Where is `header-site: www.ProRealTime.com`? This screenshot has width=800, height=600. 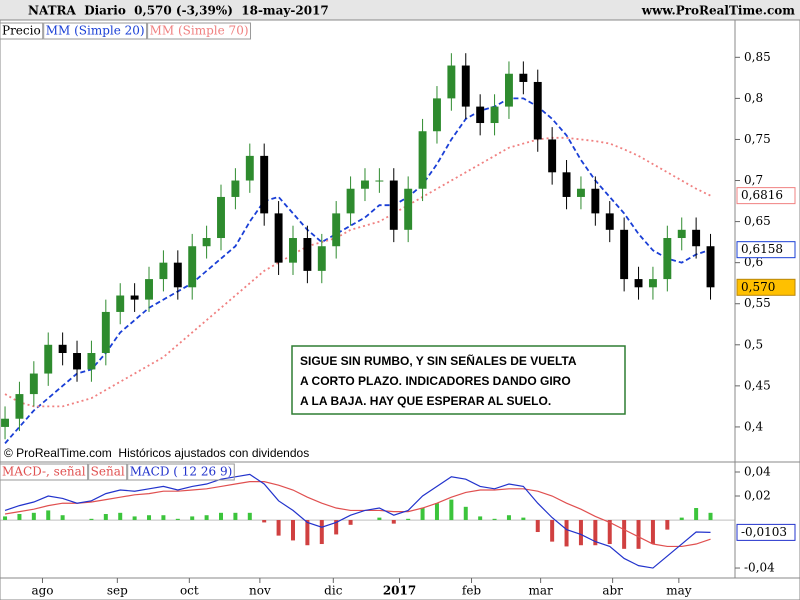
header-site: www.ProRealTime.com is located at coordinates (718, 11).